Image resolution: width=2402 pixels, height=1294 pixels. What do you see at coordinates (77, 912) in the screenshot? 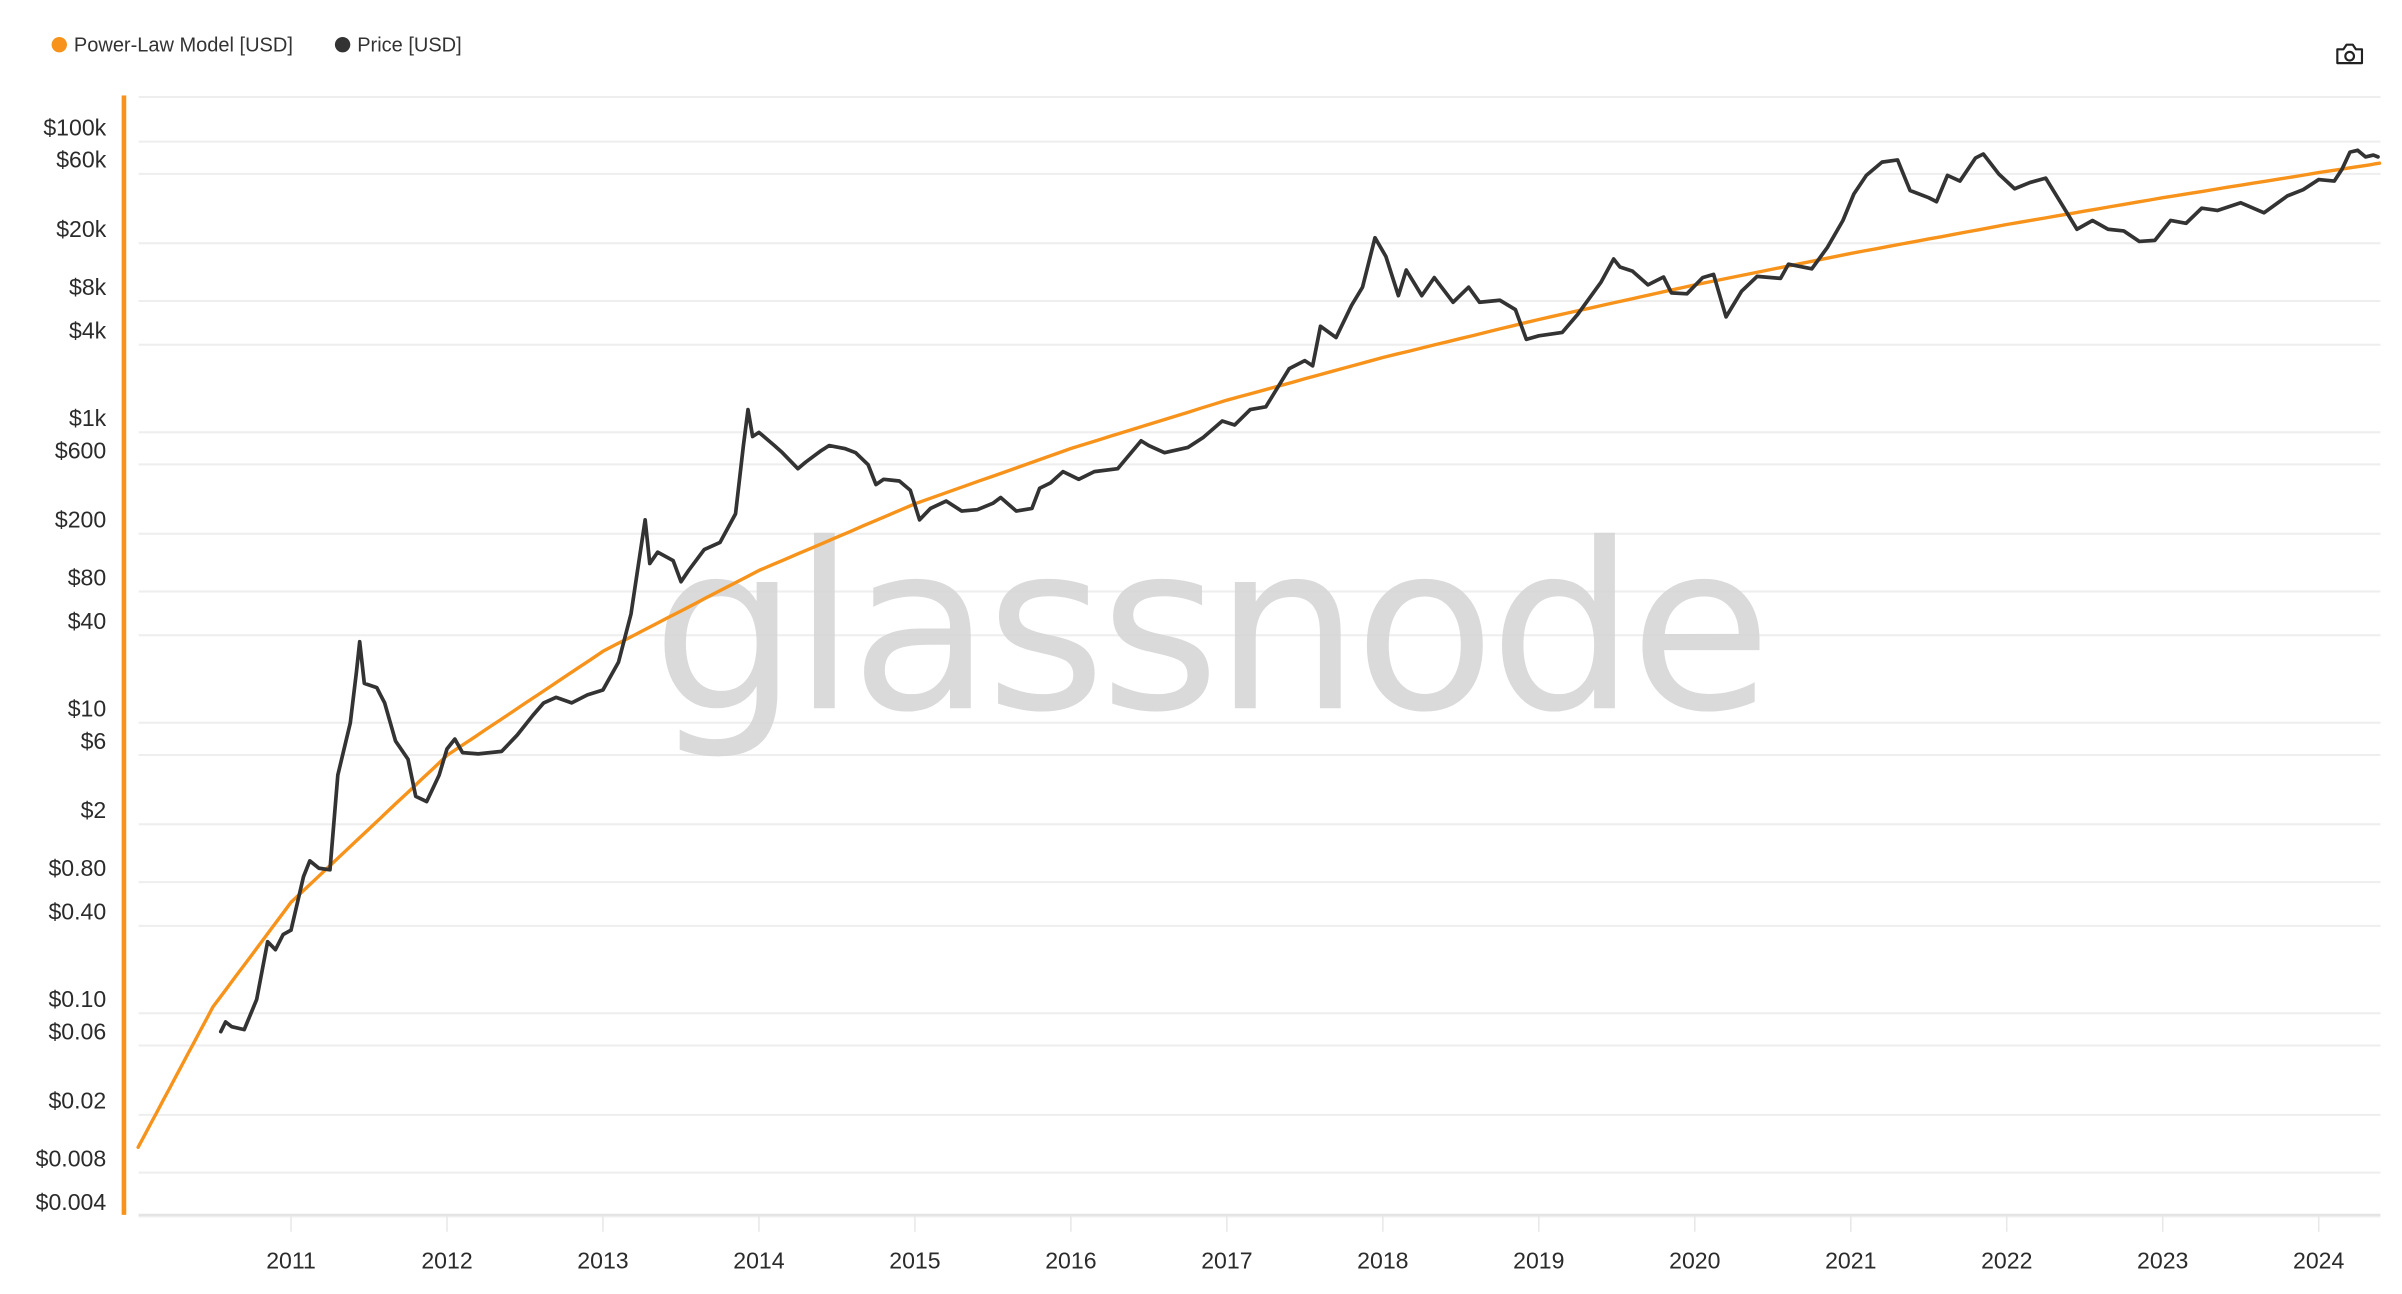
I see `y-tick-label: $0.40` at bounding box center [77, 912].